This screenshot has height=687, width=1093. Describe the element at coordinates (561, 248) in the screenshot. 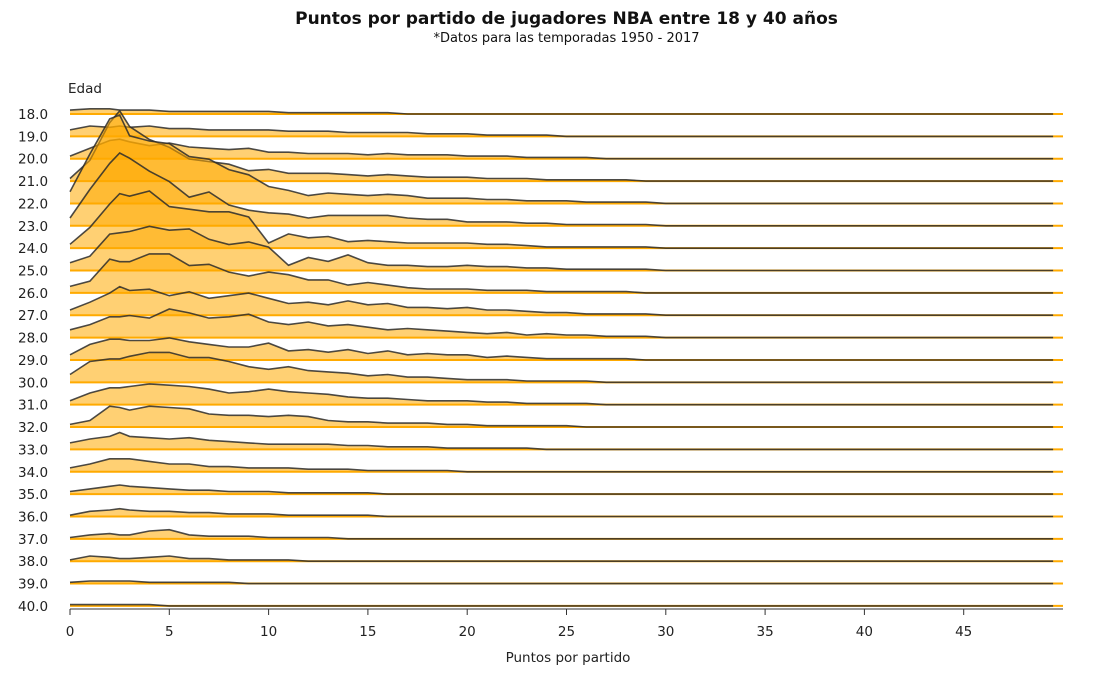

I see `ridge-line-25.0` at that location.